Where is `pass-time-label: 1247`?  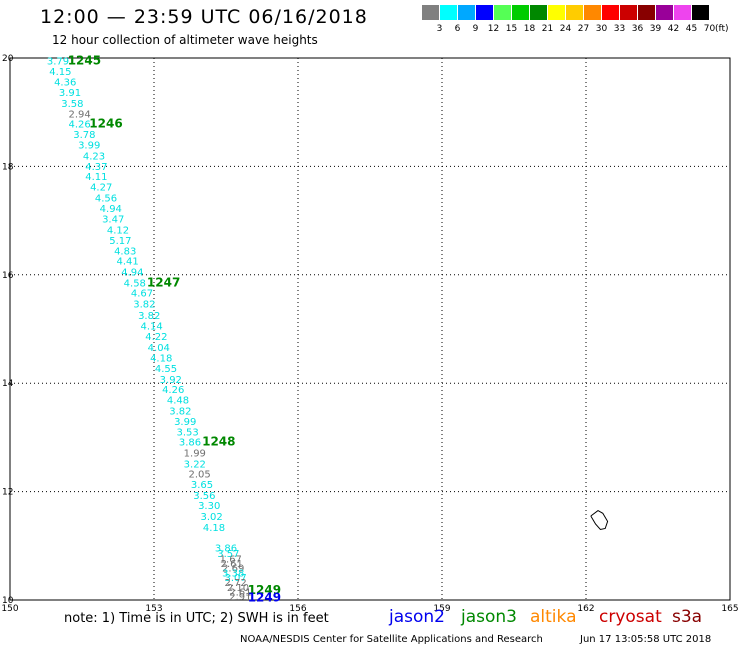 pass-time-label: 1247 is located at coordinates (163, 282).